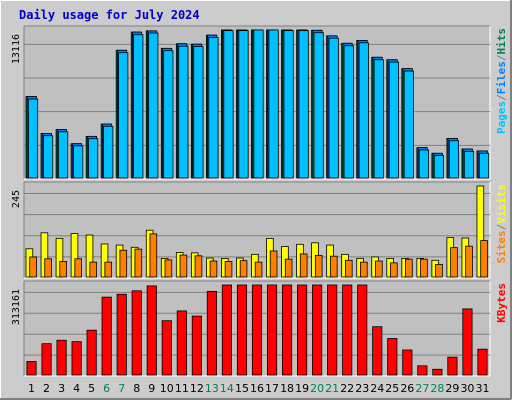  I want to click on x-tick-label-day-1: 1, so click(31, 388).